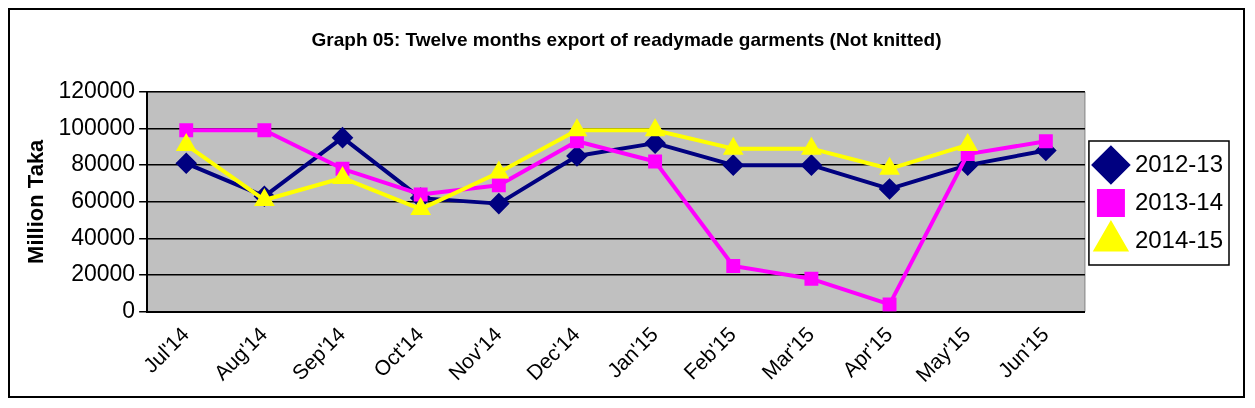  What do you see at coordinates (36, 201) in the screenshot?
I see `y-axis-title: Million Taka` at bounding box center [36, 201].